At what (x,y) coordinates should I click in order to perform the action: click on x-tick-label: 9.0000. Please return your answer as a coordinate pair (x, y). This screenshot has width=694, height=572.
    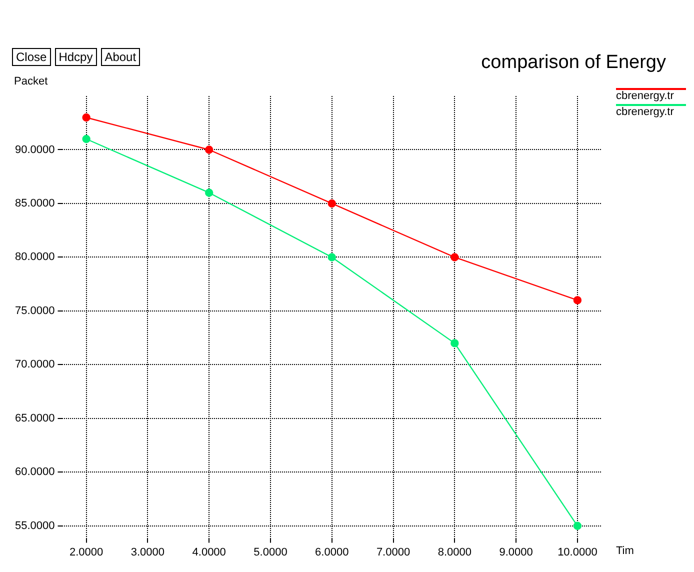
    Looking at the image, I should click on (516, 552).